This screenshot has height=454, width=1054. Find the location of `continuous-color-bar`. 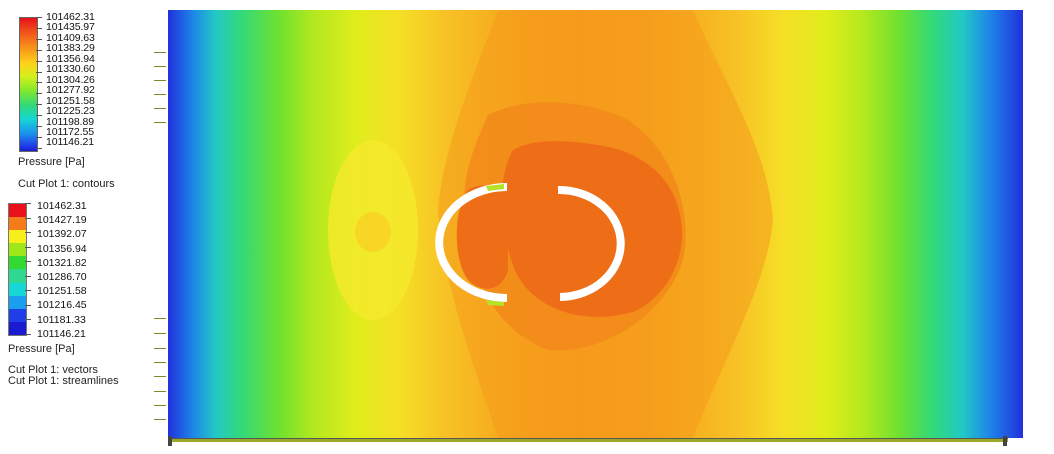

continuous-color-bar is located at coordinates (28, 84).